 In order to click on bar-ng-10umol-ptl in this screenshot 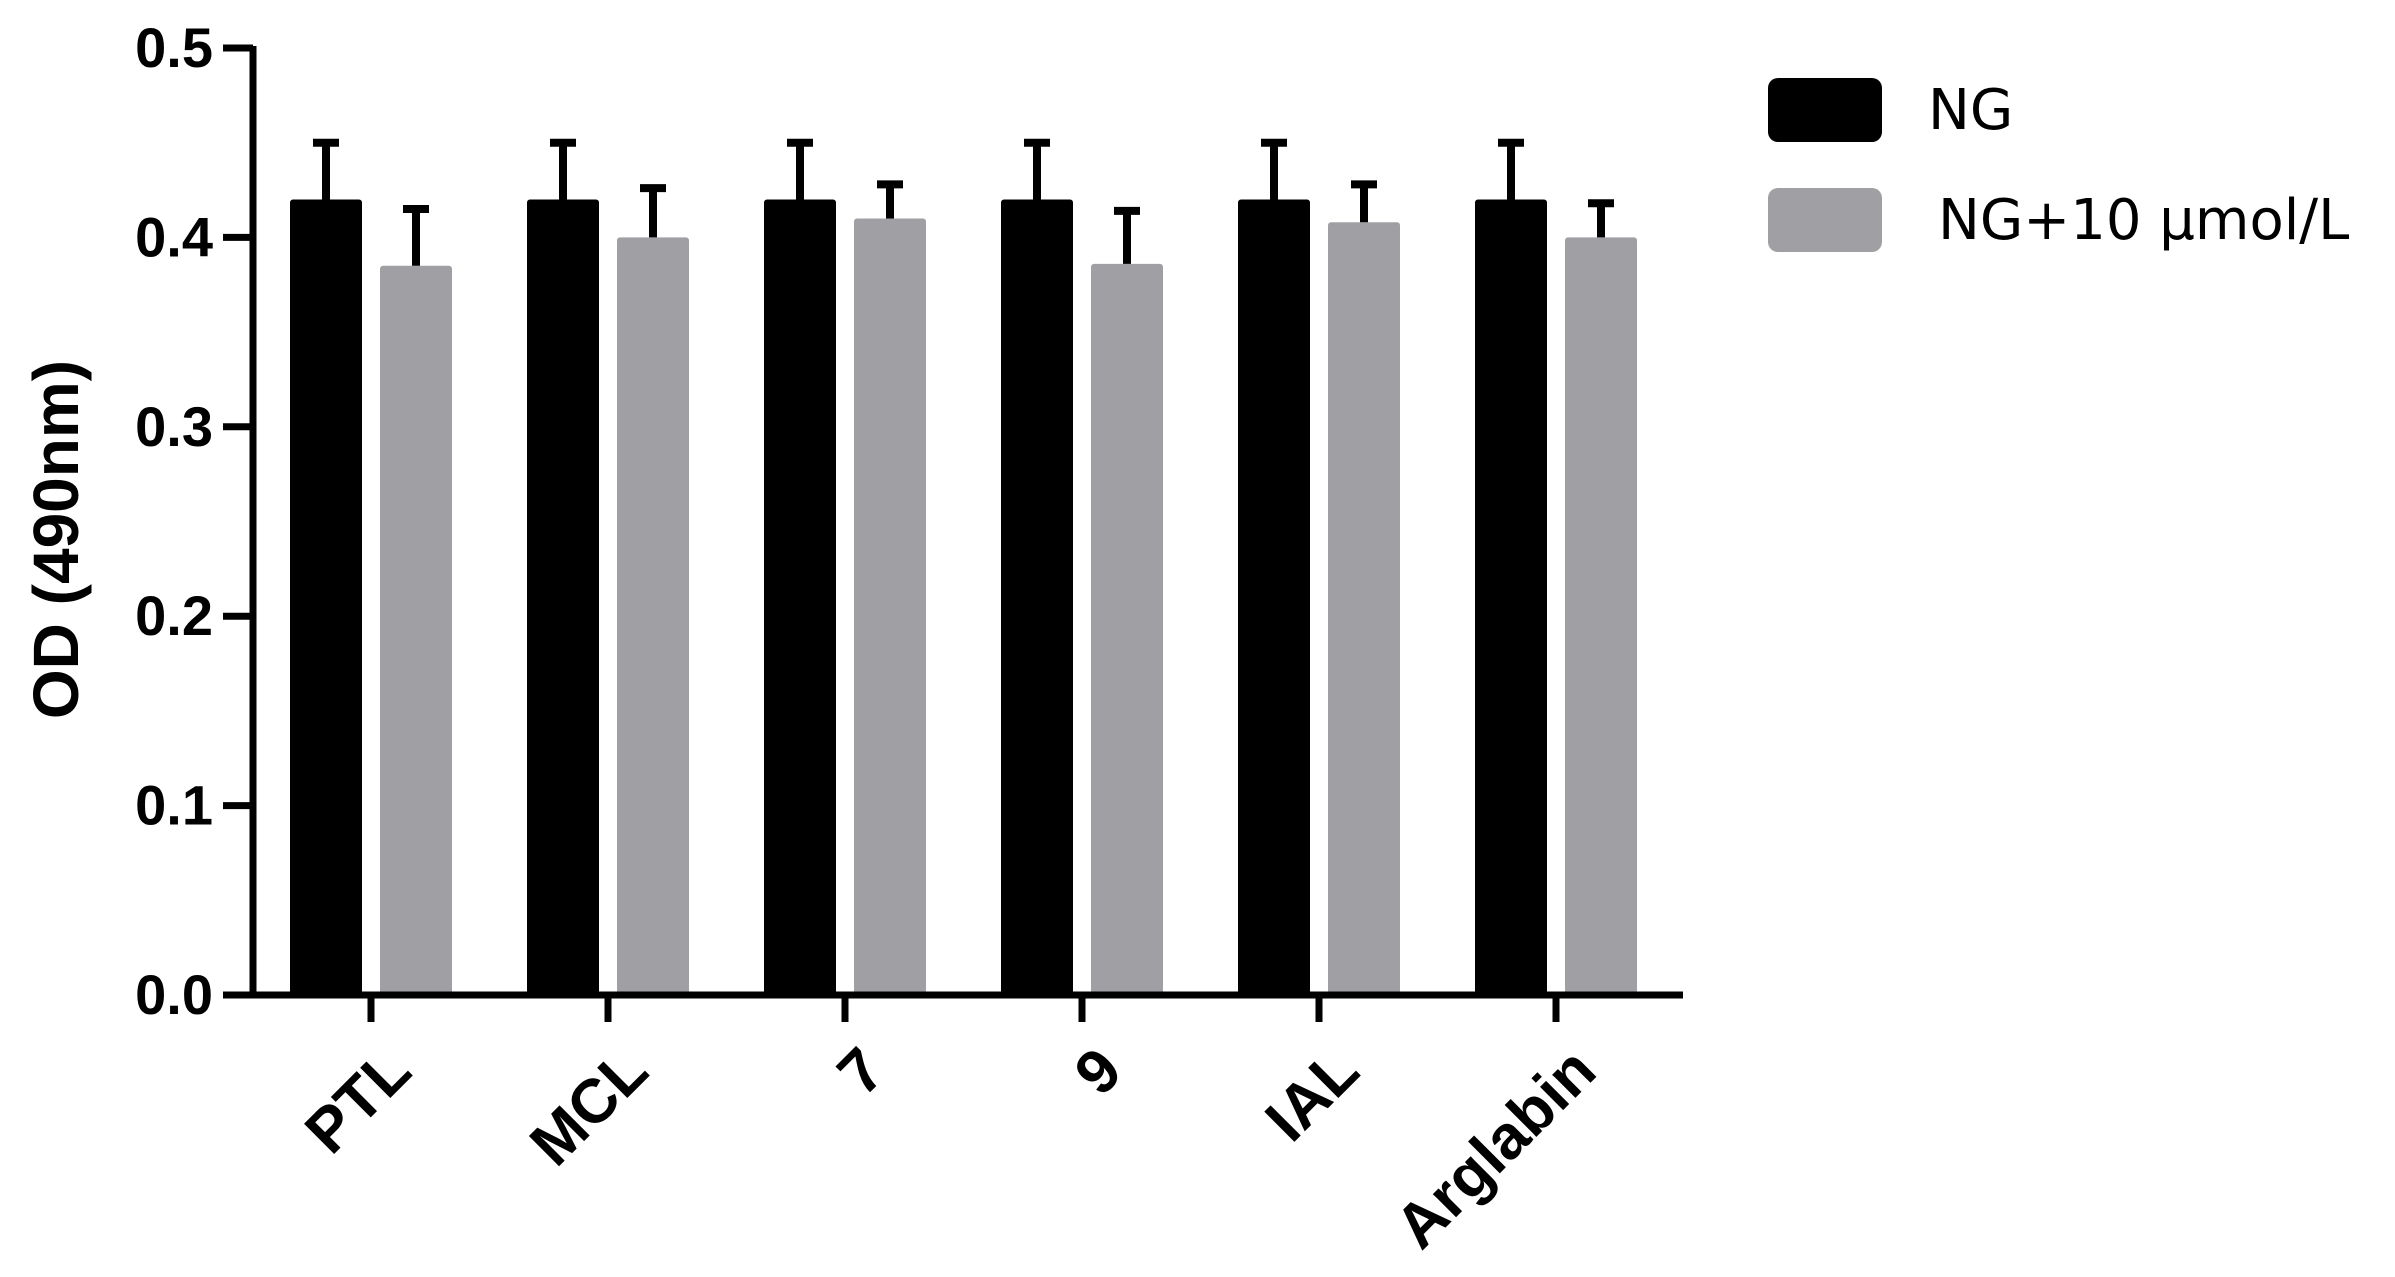, I will do `click(416, 630)`.